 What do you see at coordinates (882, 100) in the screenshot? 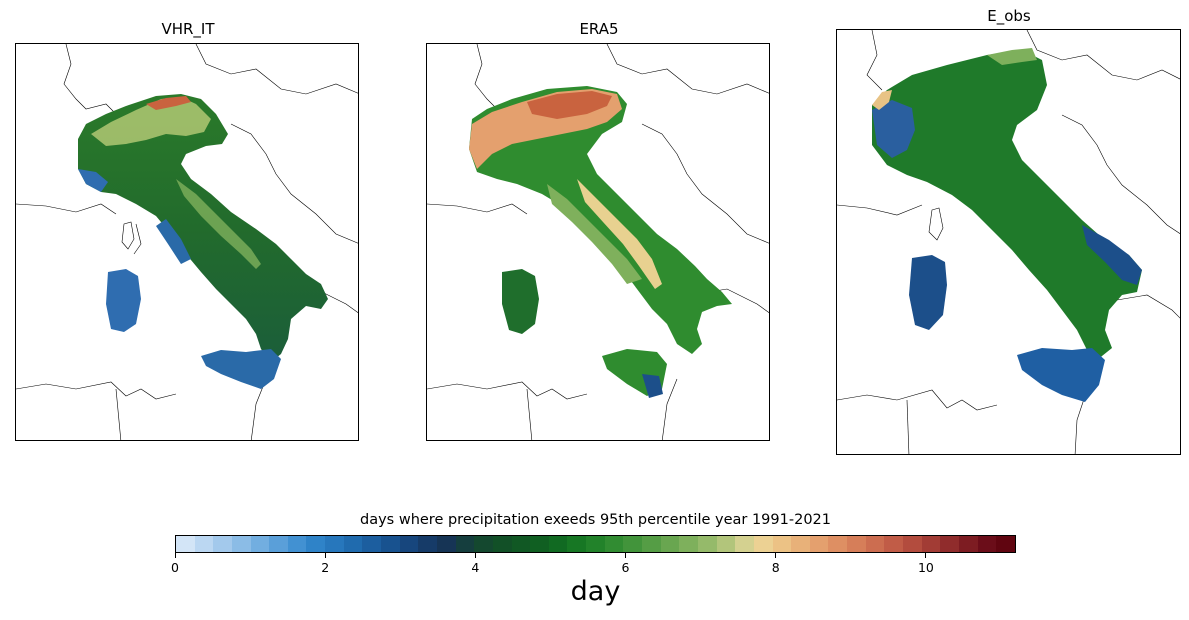
I see `alps-bright-eobs` at bounding box center [882, 100].